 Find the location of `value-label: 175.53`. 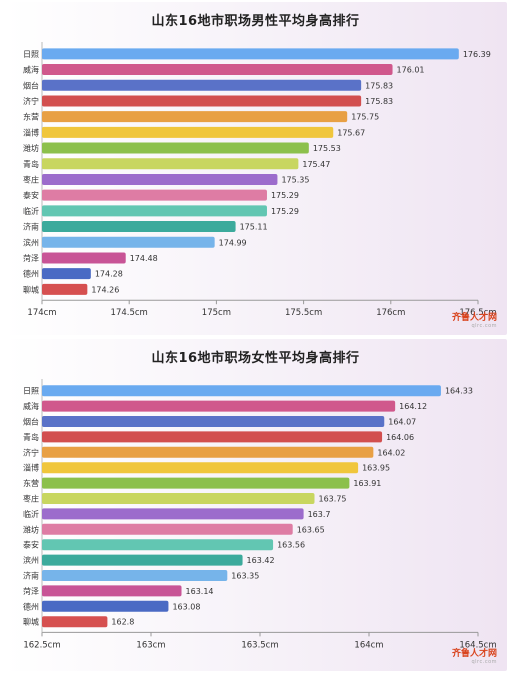

value-label: 175.53 is located at coordinates (327, 148).